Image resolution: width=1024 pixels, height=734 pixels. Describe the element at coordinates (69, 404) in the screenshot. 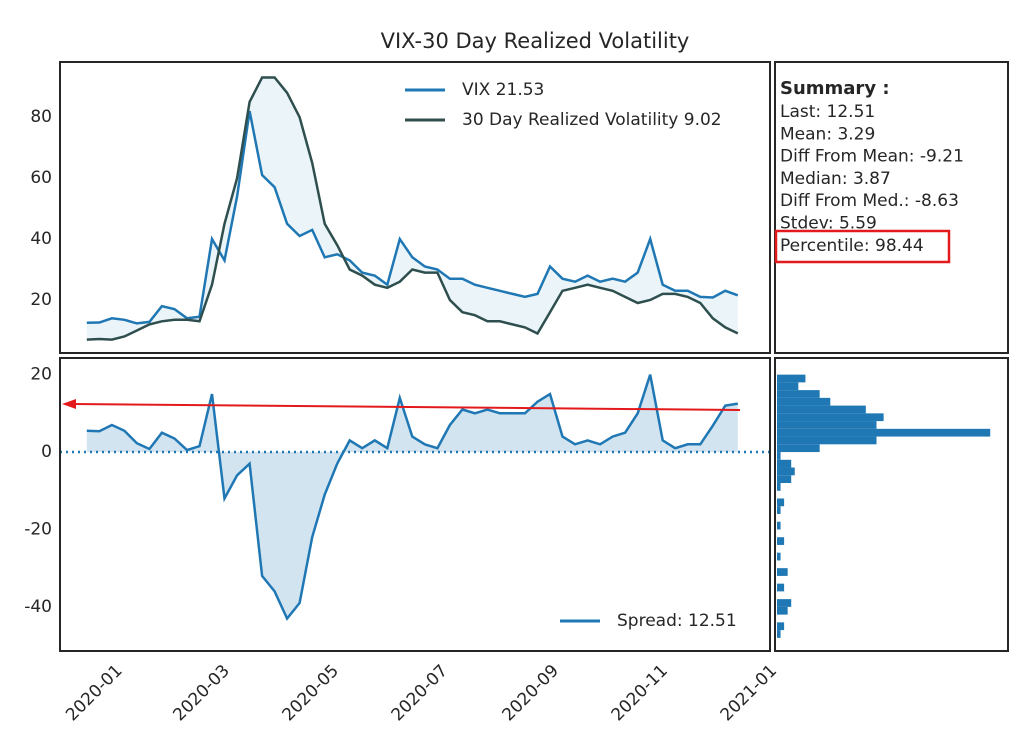

I see `arrow-head` at that location.